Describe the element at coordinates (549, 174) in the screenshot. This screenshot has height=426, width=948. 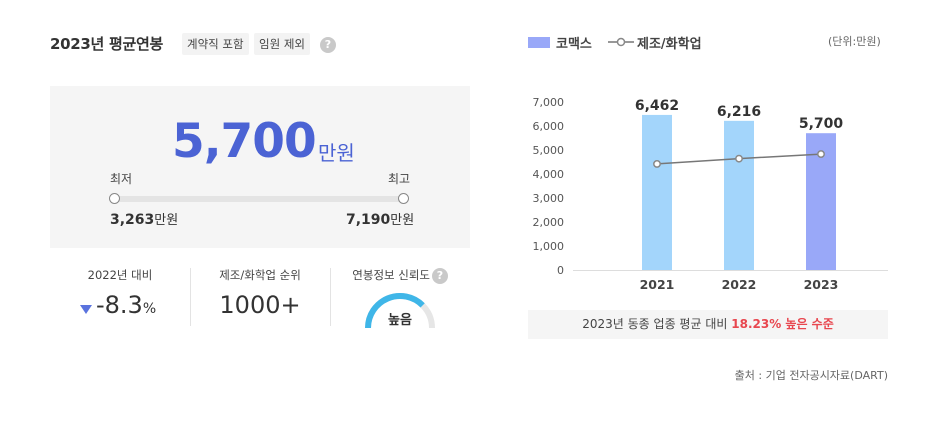
I see `y-tick-label: 4,000` at that location.